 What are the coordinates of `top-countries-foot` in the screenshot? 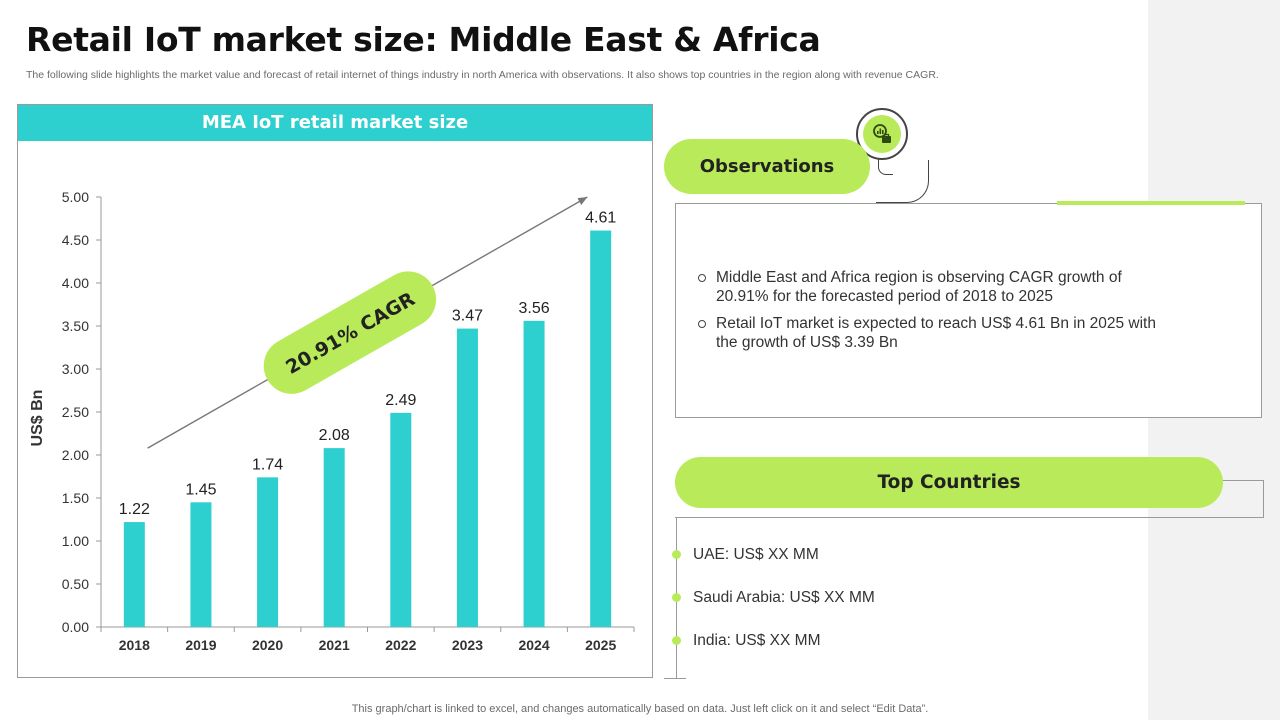 It's located at (675, 678).